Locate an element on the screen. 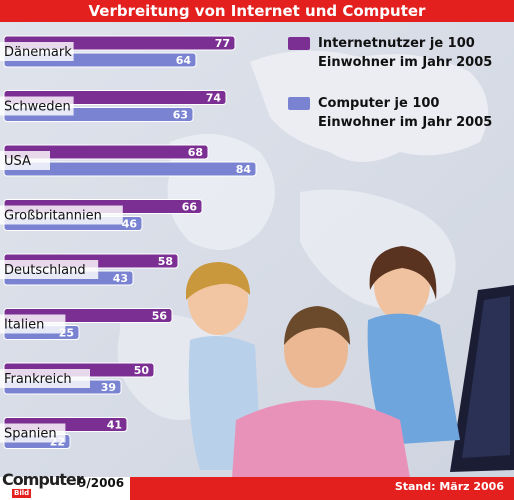 The image size is (514, 500). category-label-5: Italien is located at coordinates (24, 325).